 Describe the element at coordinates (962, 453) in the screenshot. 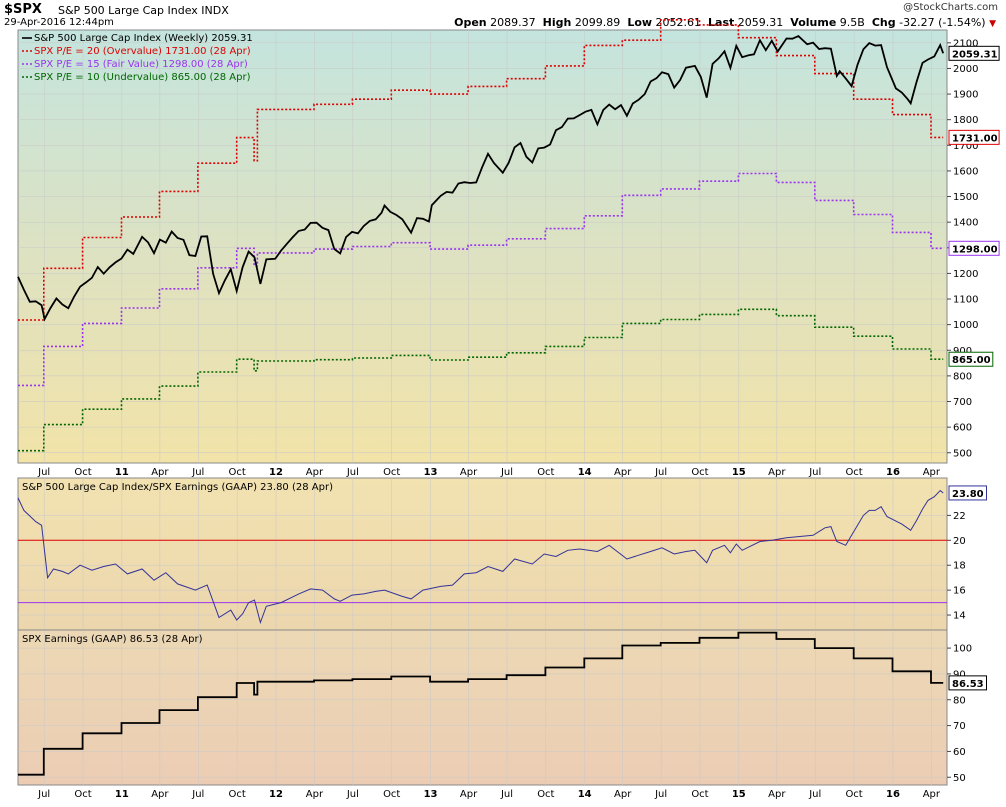

I see `y-tick-label: 500` at that location.